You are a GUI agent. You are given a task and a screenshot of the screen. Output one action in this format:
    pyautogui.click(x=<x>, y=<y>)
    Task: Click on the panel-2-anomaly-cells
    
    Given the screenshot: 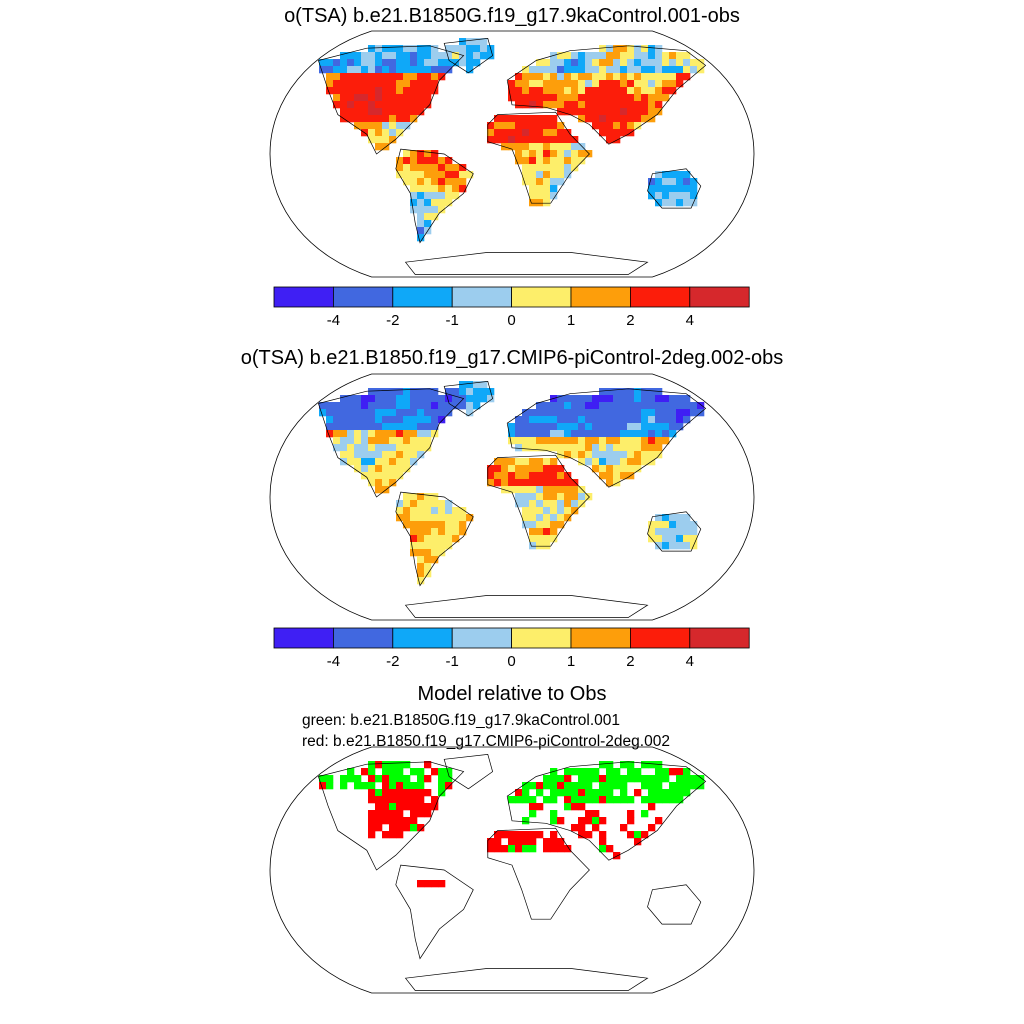 What is the action you would take?
    pyautogui.click(x=512, y=499)
    